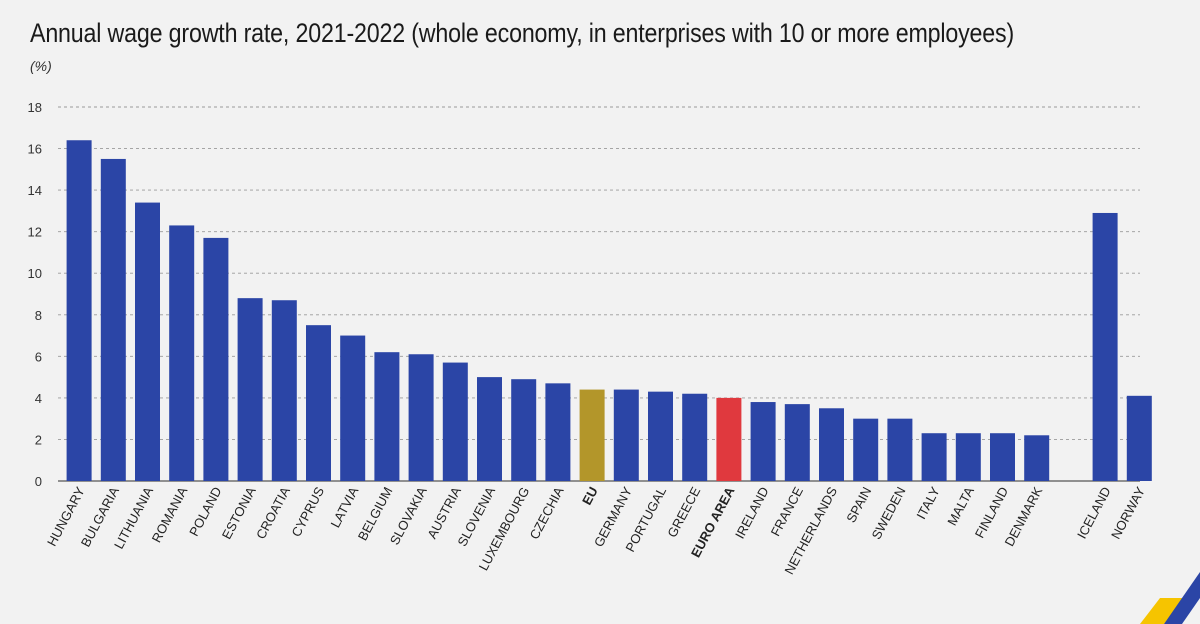 The image size is (1200, 624). Describe the element at coordinates (205, 511) in the screenshot. I see `x-label-poland: POLAND` at that location.